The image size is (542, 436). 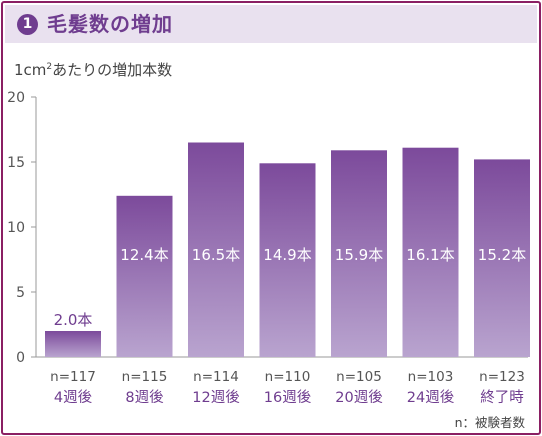 I want to click on x-category-label: 4週後, so click(x=73, y=397).